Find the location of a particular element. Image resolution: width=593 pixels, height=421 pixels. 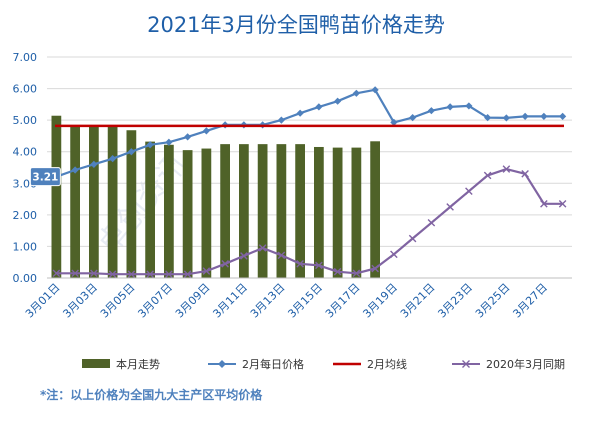

x-tick-label: 3月03日 is located at coordinates (80, 301).